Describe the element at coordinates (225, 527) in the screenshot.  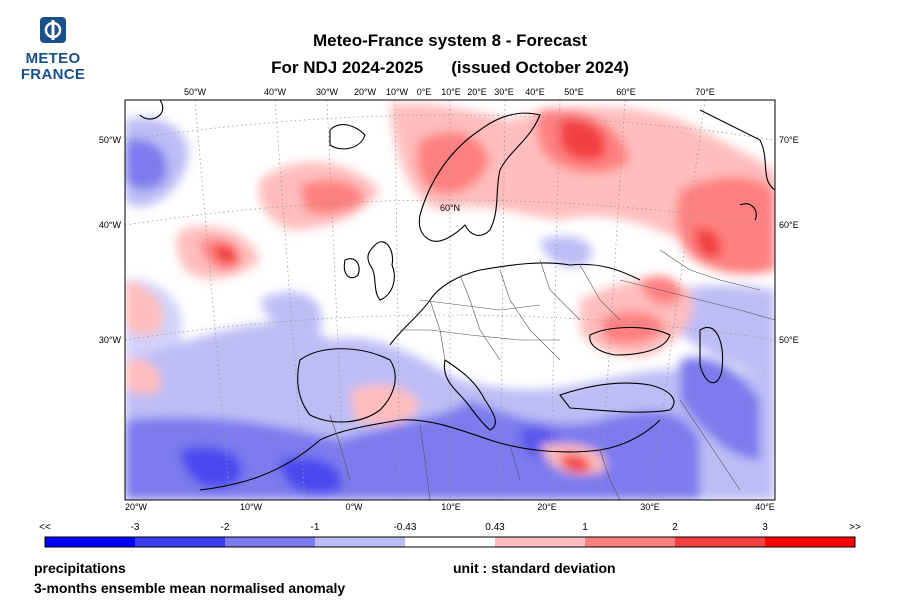
I see `colorbar-tick: -2` at that location.